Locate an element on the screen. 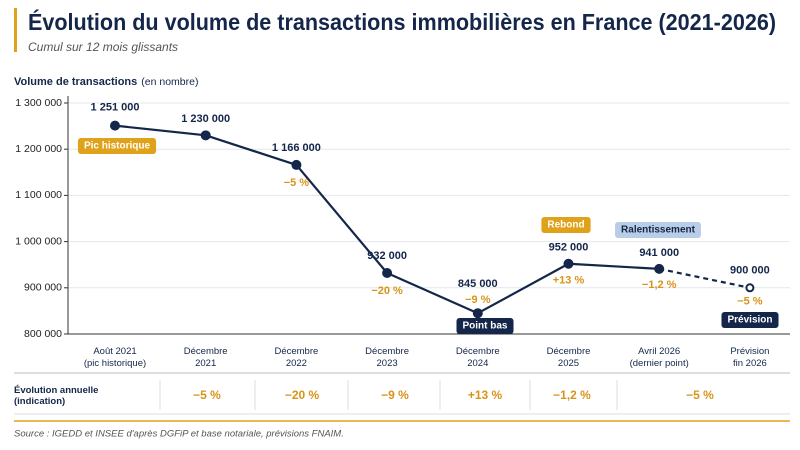 This screenshot has height=450, width=800. chart-subtitle: Cumul sur 12 mois glissants is located at coordinates (103, 47).